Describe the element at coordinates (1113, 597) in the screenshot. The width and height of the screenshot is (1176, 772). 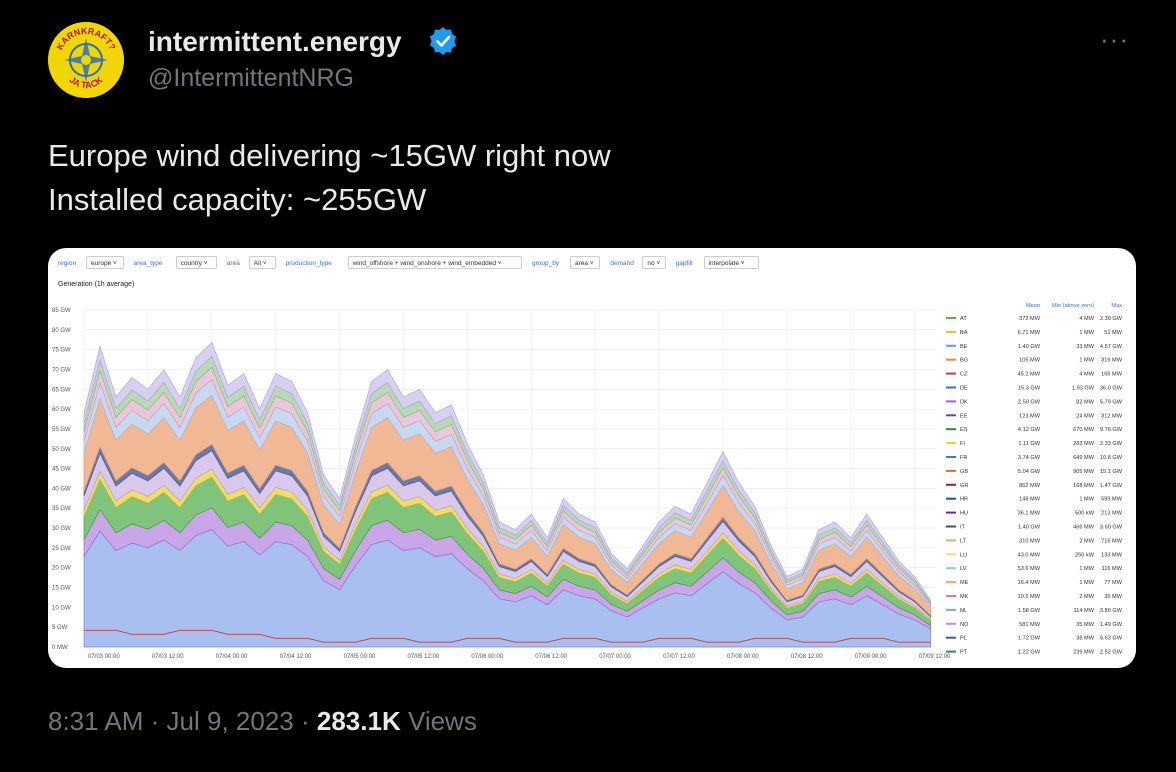
I see `legend-max-mk: 36 MW` at that location.